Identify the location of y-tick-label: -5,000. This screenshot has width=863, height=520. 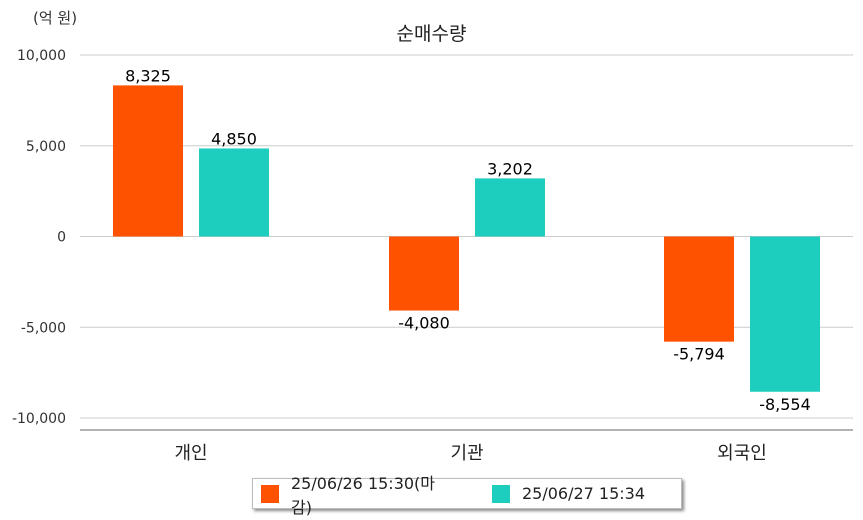
(43, 328).